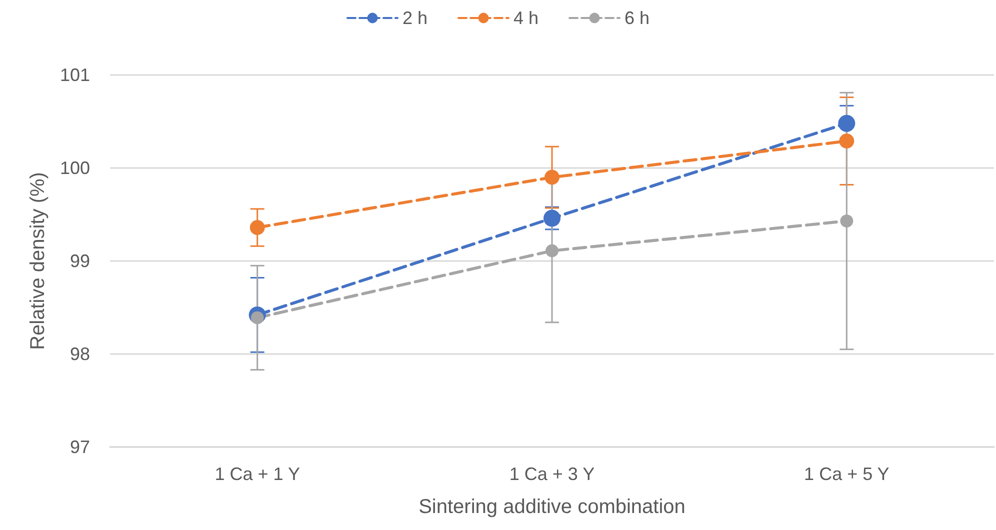 This screenshot has height=530, width=996. What do you see at coordinates (552, 474) in the screenshot?
I see `x-tick-label: 1 Ca + 3 Y` at bounding box center [552, 474].